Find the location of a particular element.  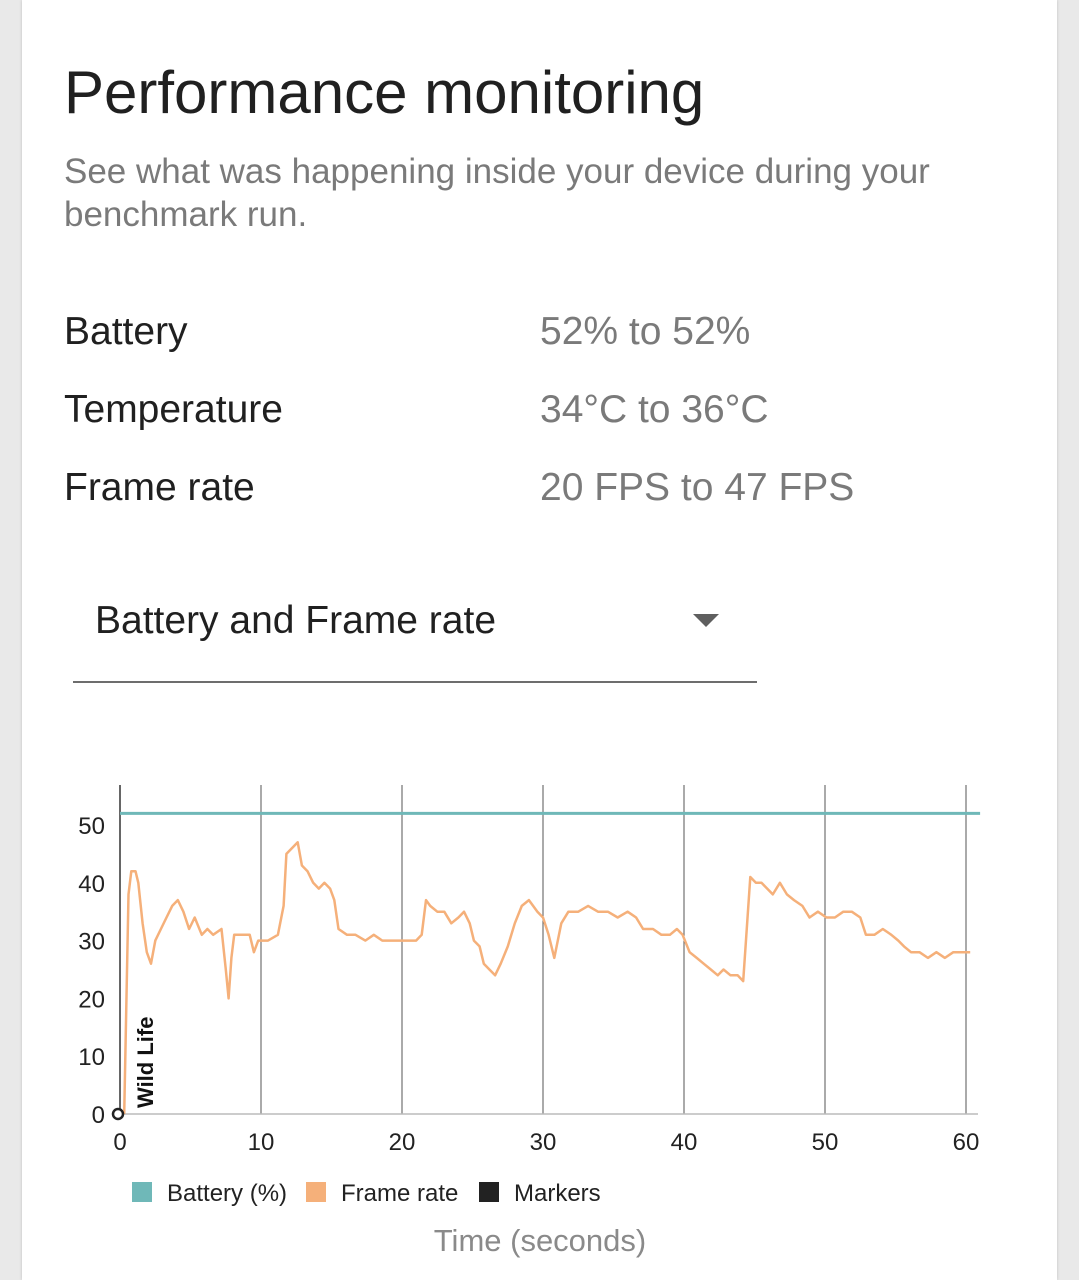

x-axis-title: Time (seconds) is located at coordinates (540, 1240).